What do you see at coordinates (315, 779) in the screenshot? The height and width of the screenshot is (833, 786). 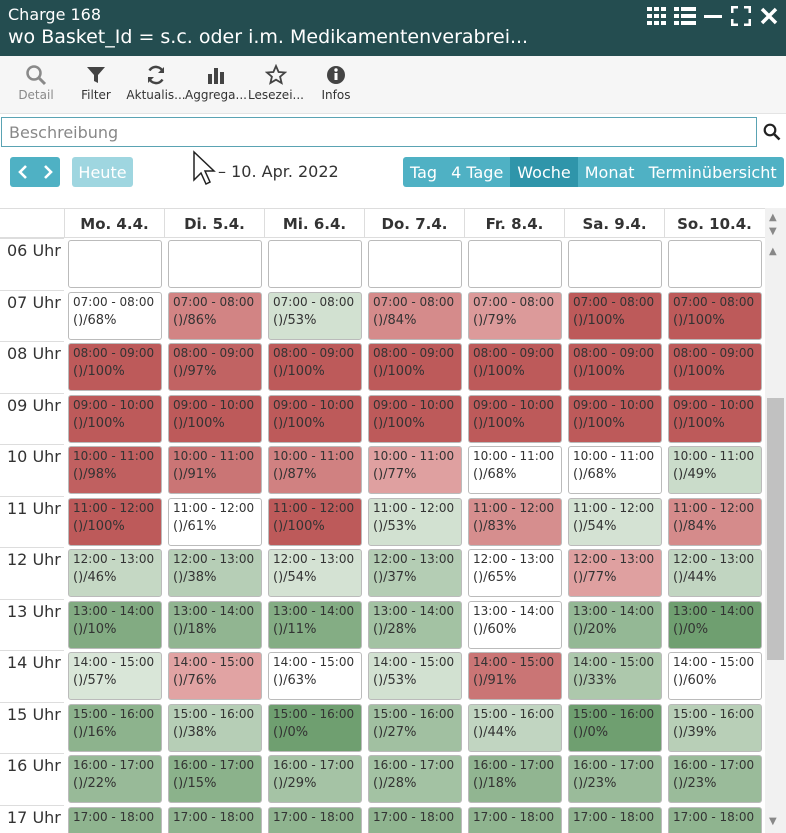 I see `time-slot-cell: 16:00 - 17:00 ()/29%` at bounding box center [315, 779].